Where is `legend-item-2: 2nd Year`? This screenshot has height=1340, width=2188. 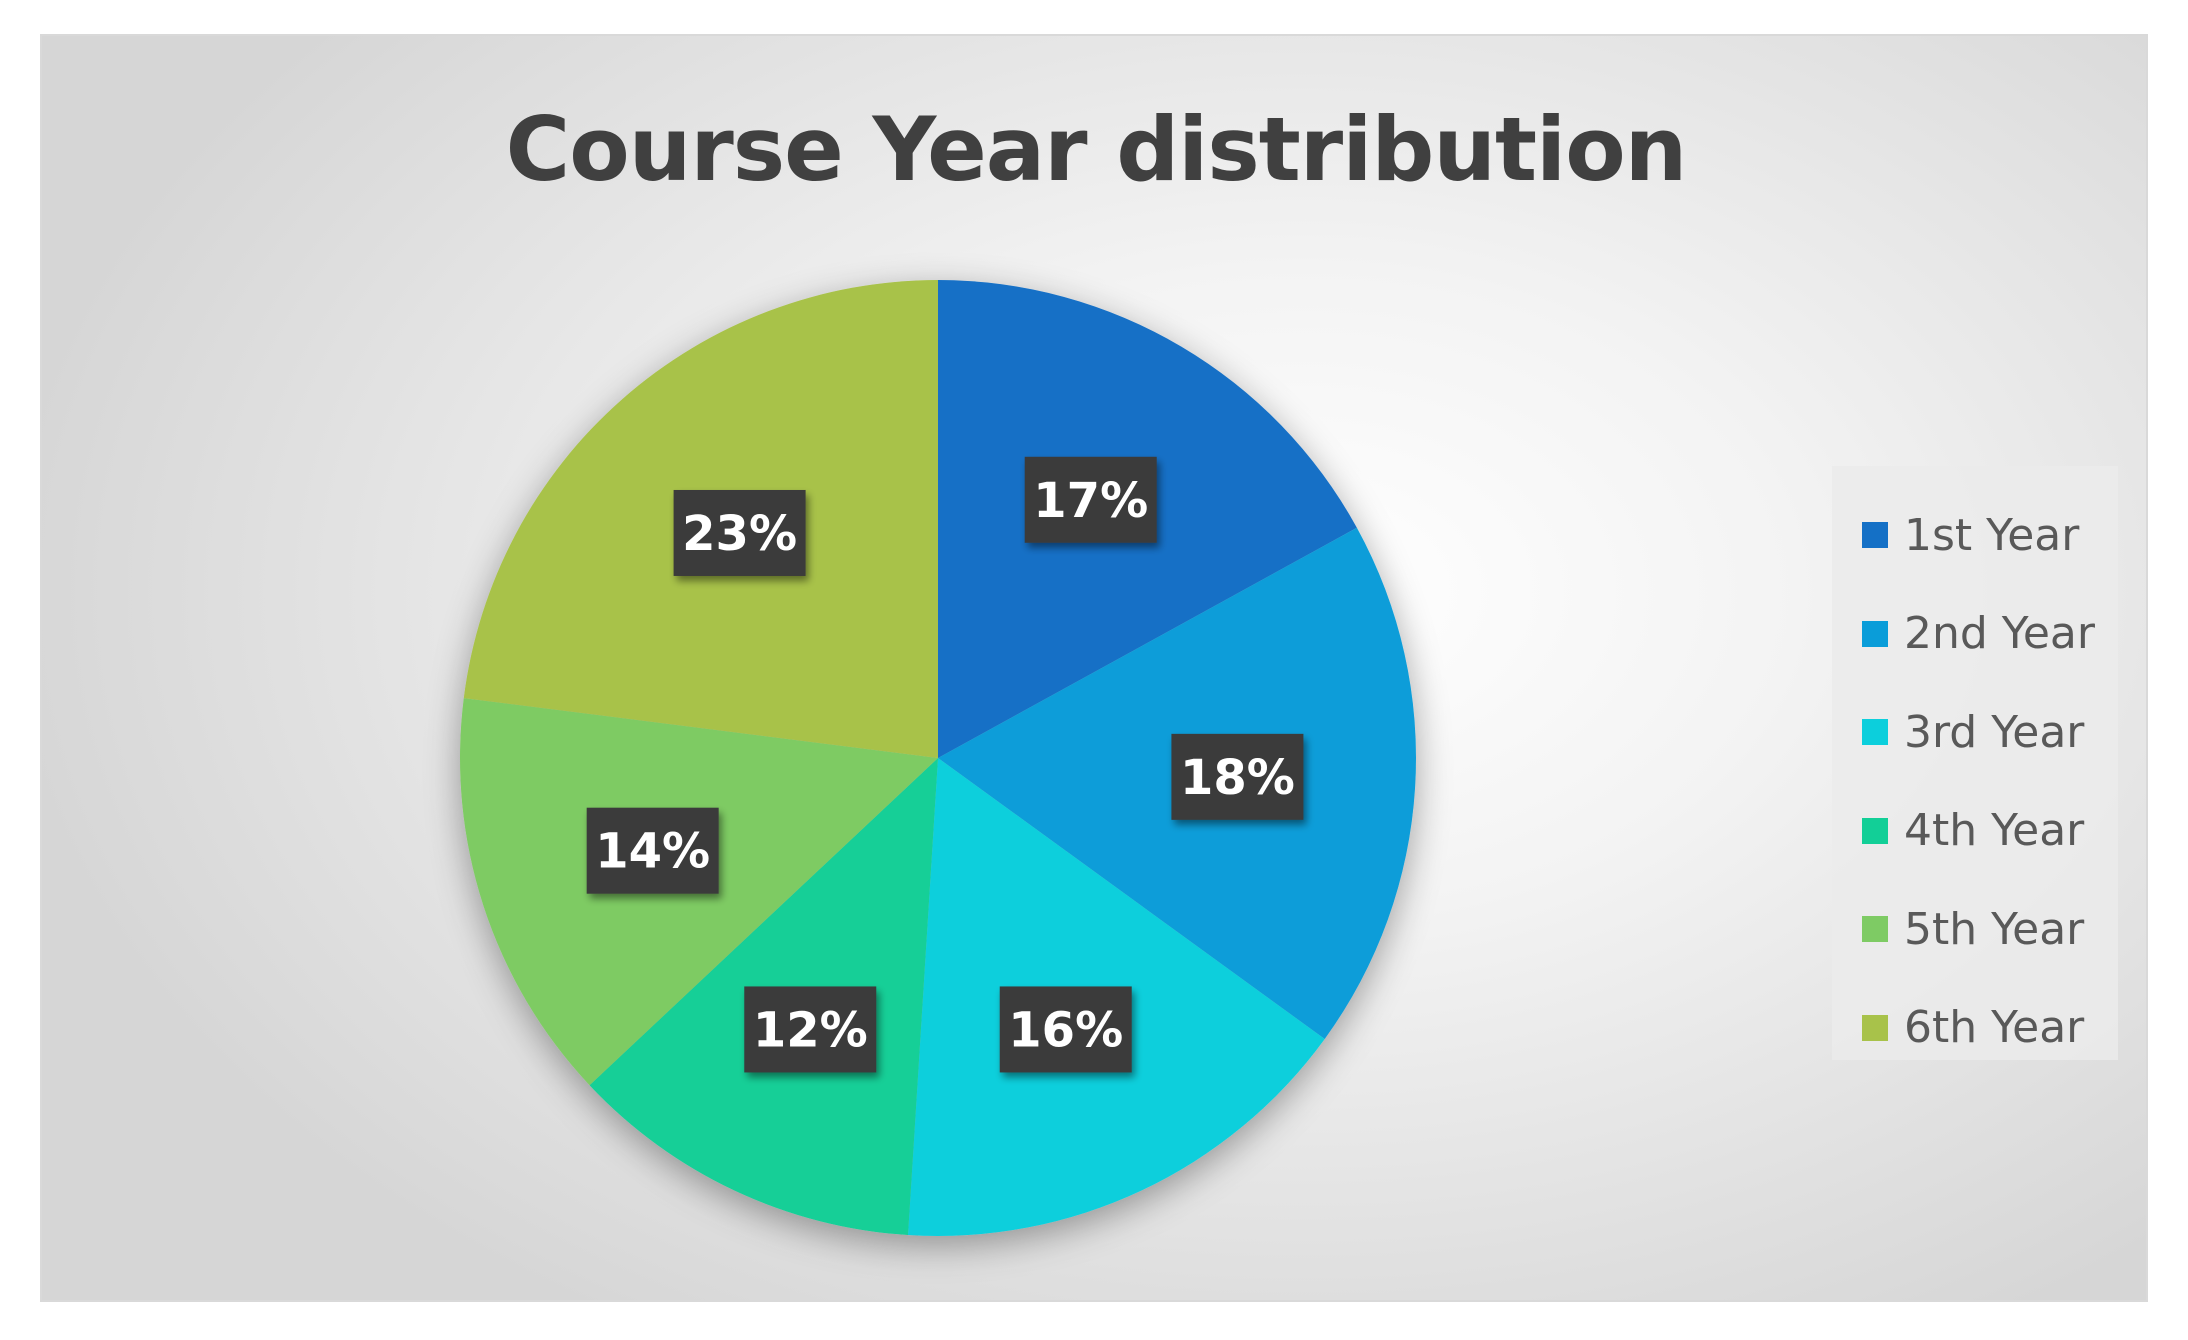
legend-item-2: 2nd Year is located at coordinates (1975, 634).